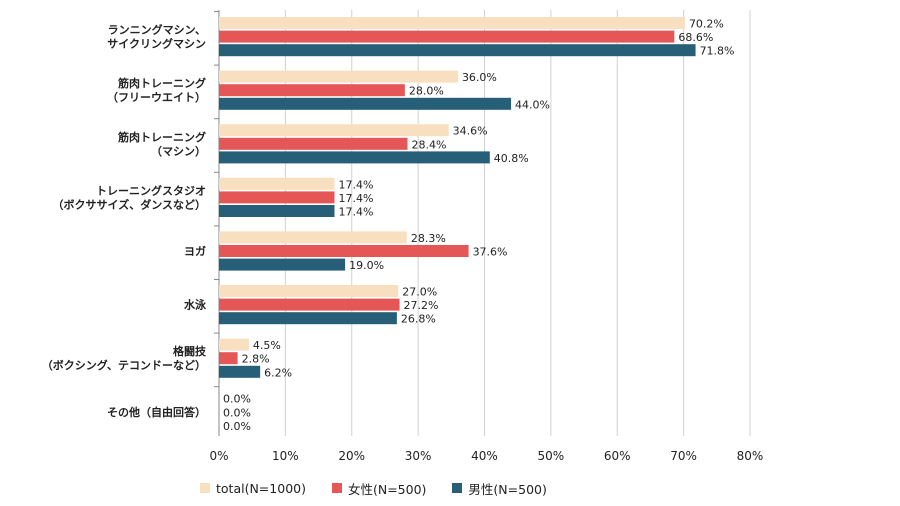  I want to click on category-label: ヨガ, so click(195, 251).